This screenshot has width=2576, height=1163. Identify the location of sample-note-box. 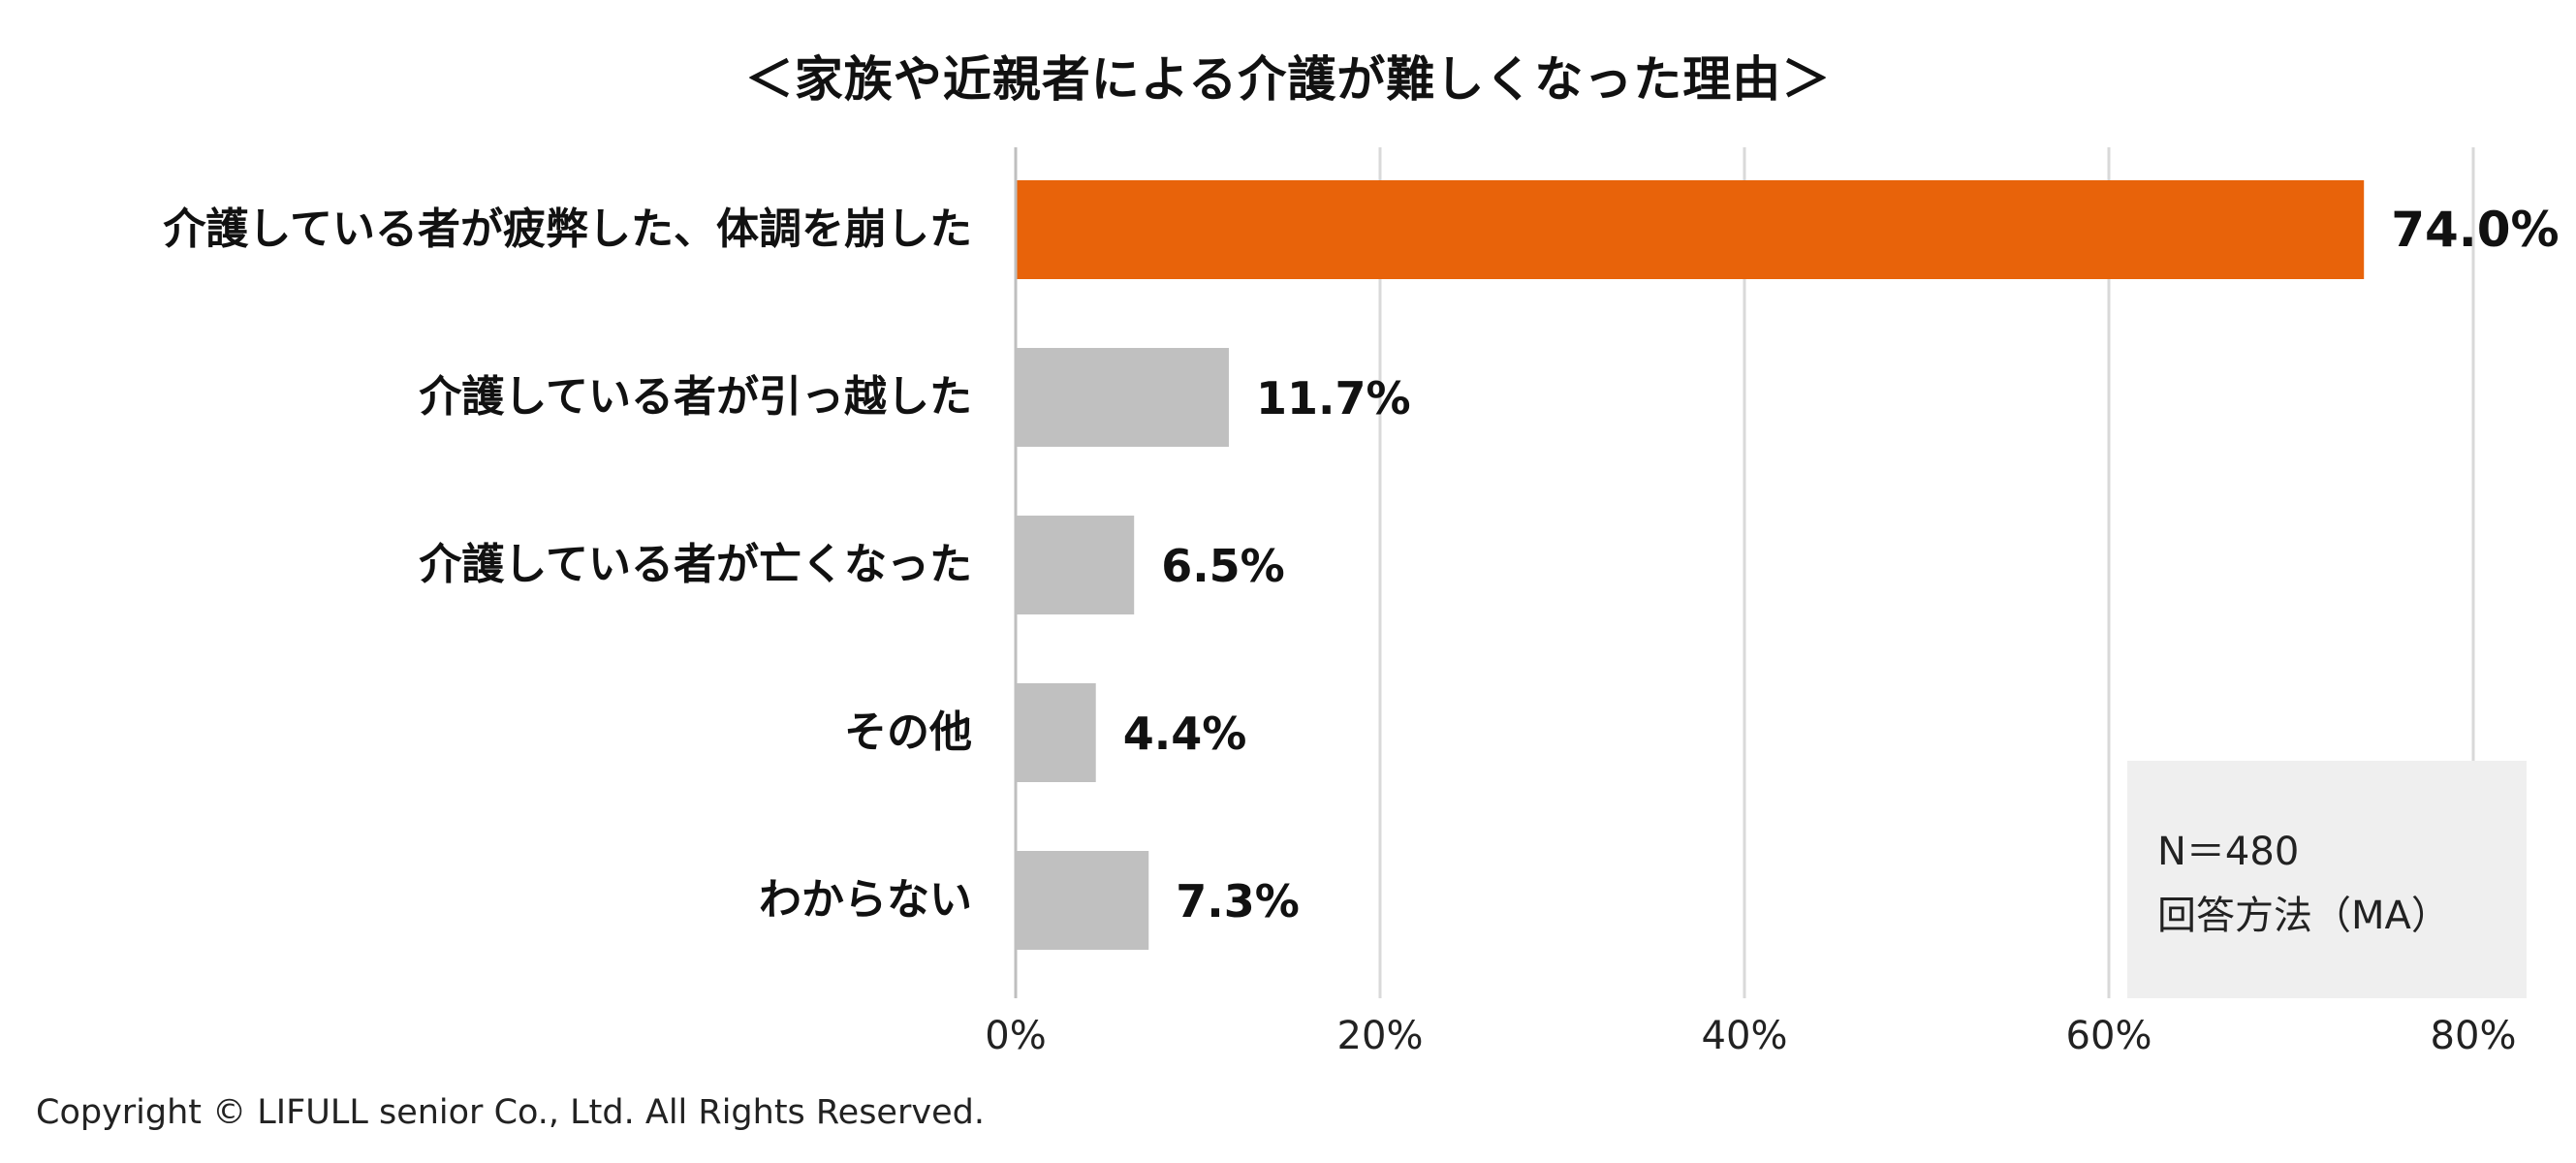
(2327, 879).